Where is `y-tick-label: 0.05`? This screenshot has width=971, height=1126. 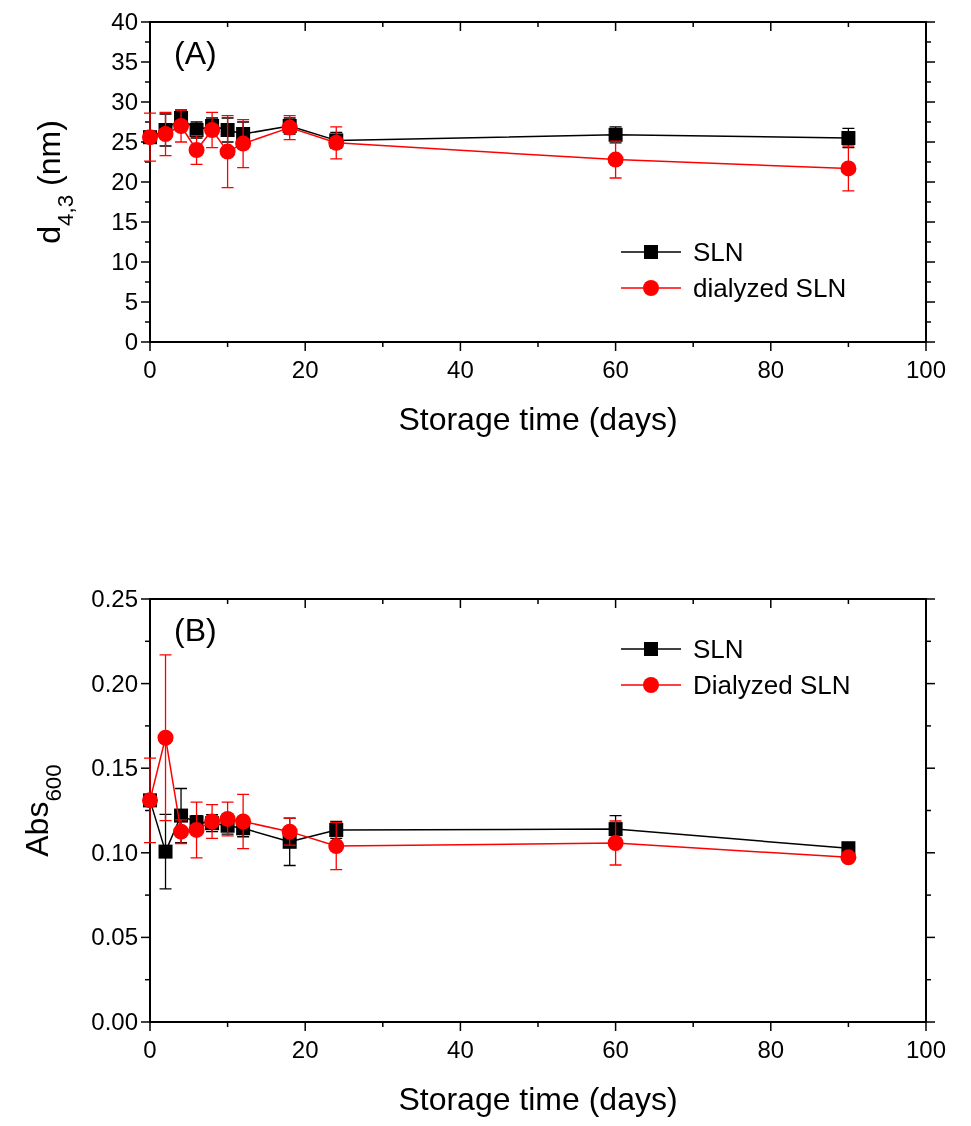 y-tick-label: 0.05 is located at coordinates (114, 937).